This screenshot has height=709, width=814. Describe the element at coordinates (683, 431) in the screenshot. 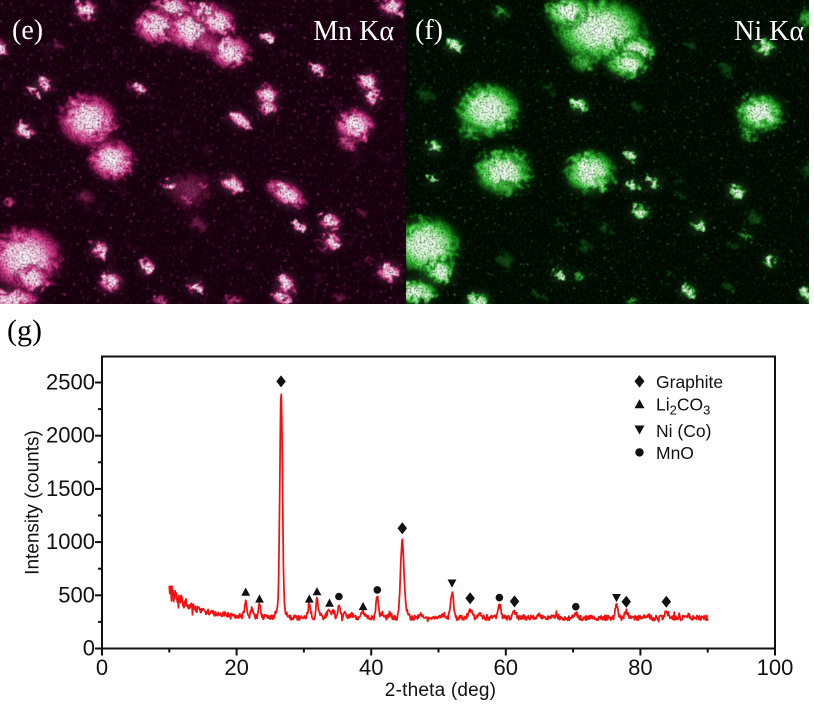

I see `svg-text: Ni (Co)` at that location.